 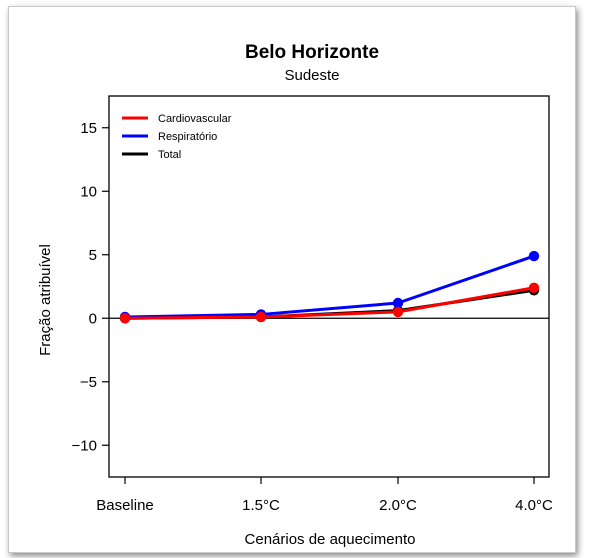 What do you see at coordinates (125, 505) in the screenshot?
I see `x-tick-label: Baseline` at bounding box center [125, 505].